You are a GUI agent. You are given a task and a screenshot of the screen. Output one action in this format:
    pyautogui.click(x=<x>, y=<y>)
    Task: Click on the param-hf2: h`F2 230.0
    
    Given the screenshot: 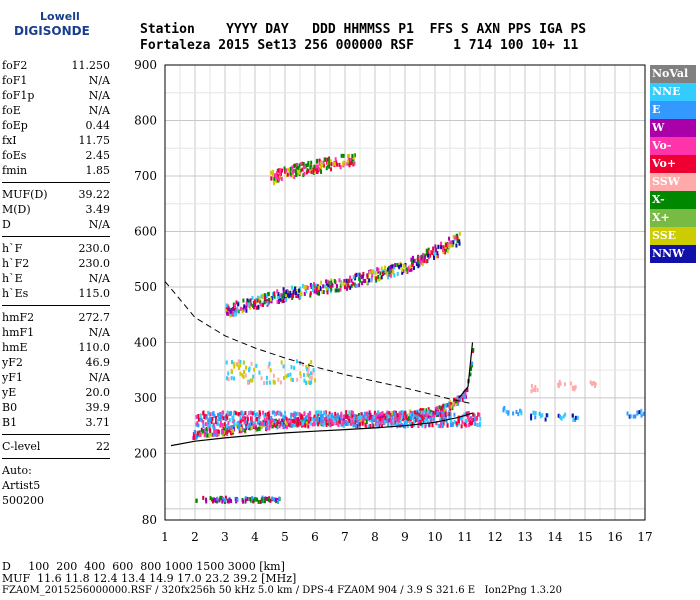 What is the action you would take?
    pyautogui.click(x=56, y=263)
    